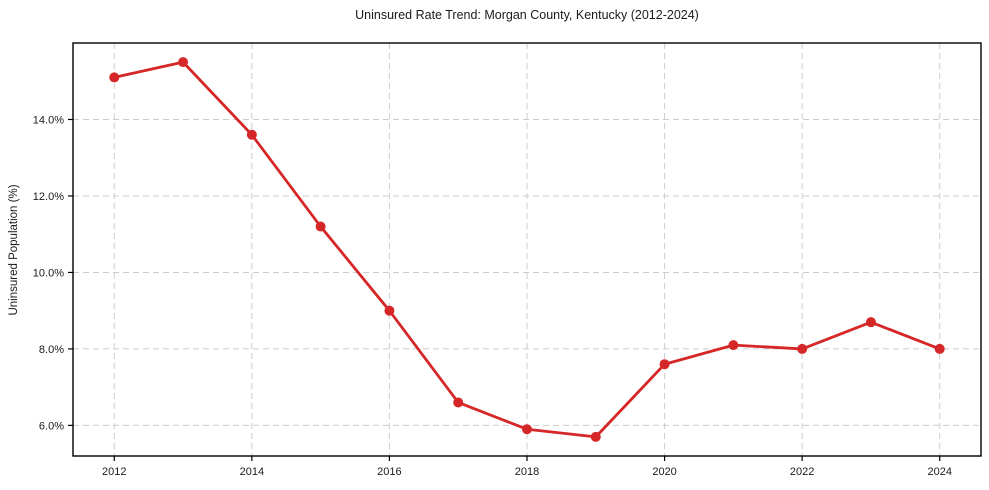  Describe the element at coordinates (527, 429) in the screenshot. I see `data-point-2018` at that location.